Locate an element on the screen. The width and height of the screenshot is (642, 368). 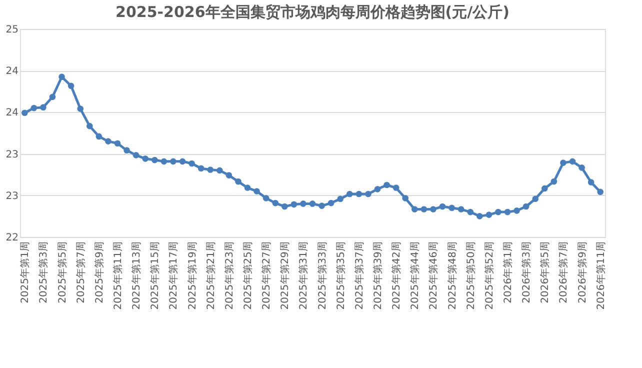
x-tick-label: 2026年第9周 is located at coordinates (582, 273).